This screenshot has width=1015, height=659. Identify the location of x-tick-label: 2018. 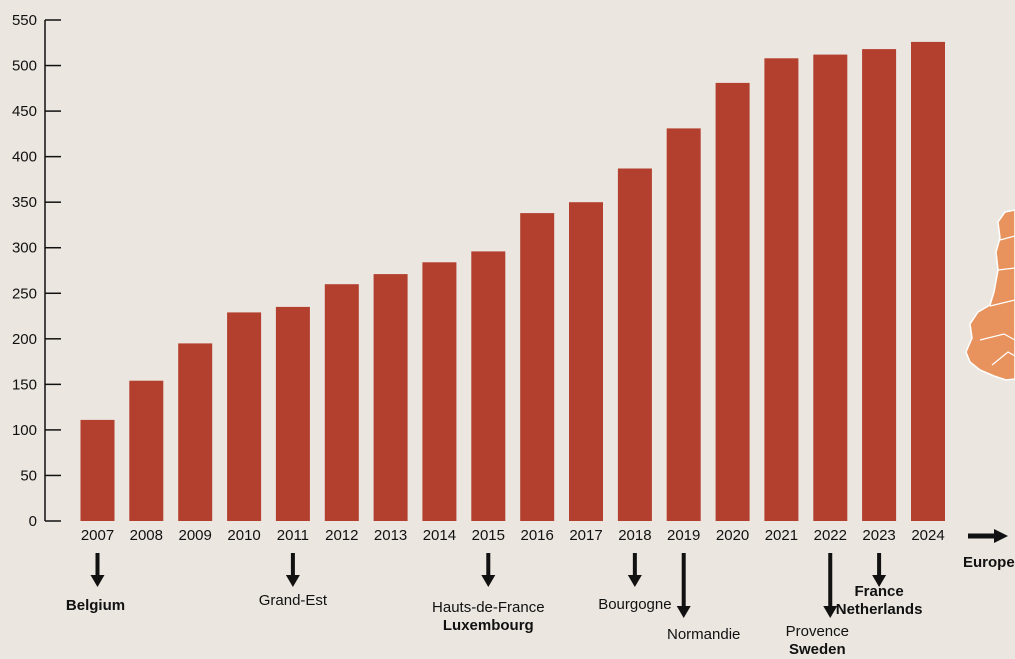
(634, 535).